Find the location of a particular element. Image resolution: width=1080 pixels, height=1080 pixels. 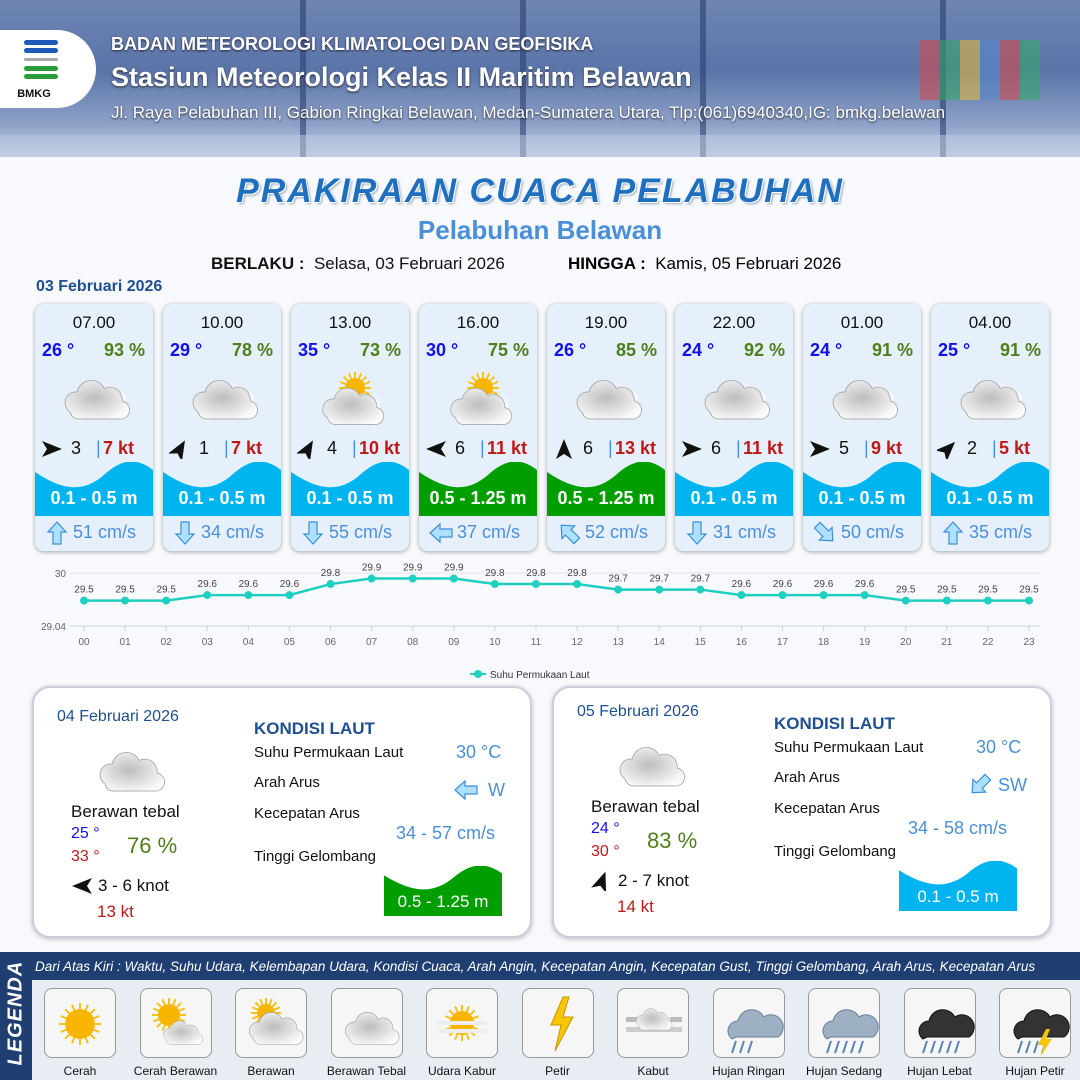

hujan-lebat-icon is located at coordinates (939, 1023).